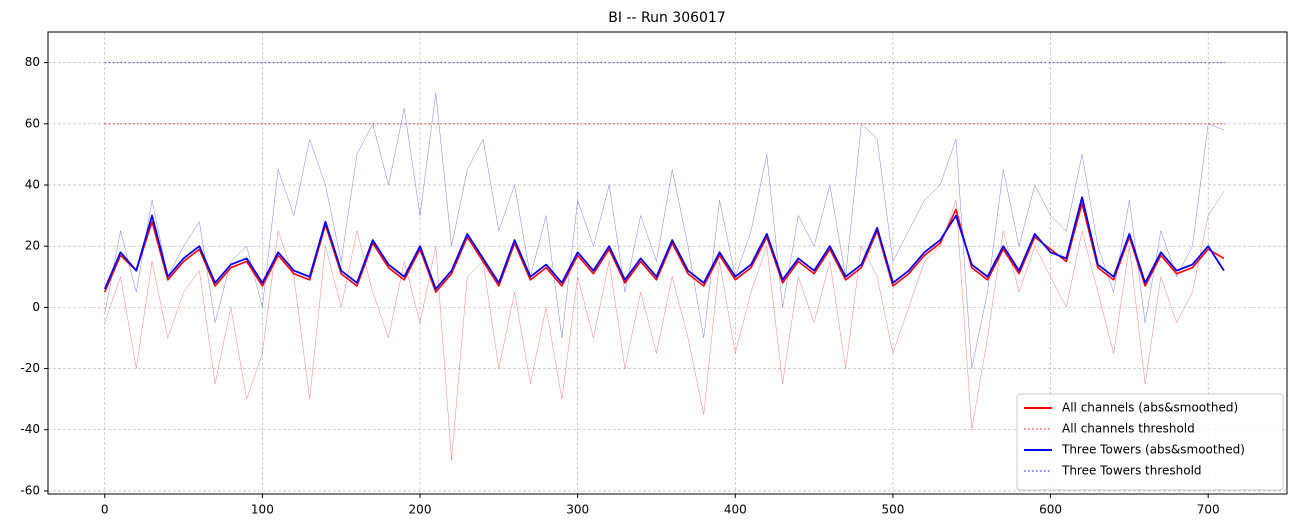 The width and height of the screenshot is (1298, 532). Describe the element at coordinates (664, 247) in the screenshot. I see `series-line` at that location.